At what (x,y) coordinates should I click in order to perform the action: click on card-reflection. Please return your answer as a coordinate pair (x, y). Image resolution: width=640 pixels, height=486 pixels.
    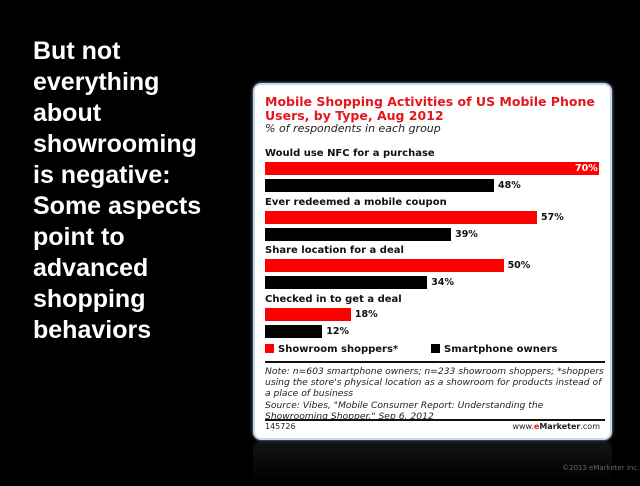
    Looking at the image, I should click on (432, 461).